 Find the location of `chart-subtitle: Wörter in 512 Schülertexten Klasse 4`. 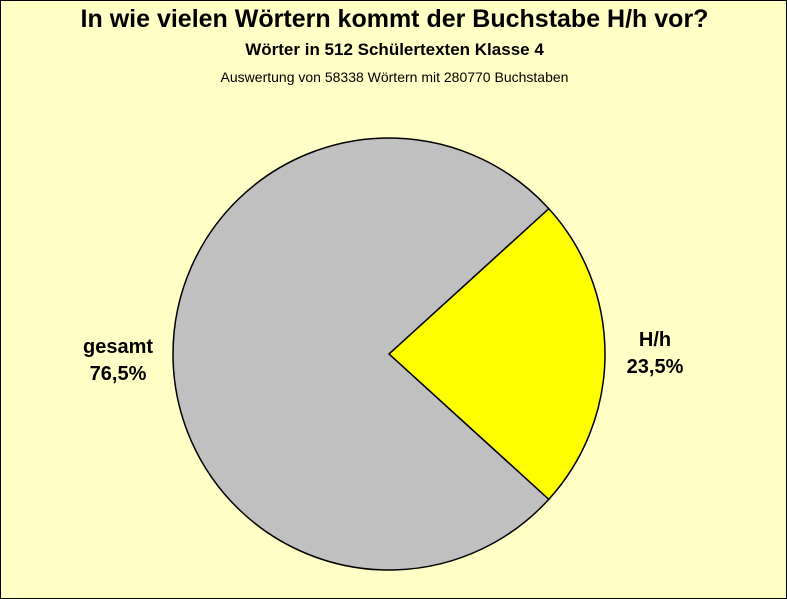

chart-subtitle: Wörter in 512 Schülertexten Klasse 4 is located at coordinates (394, 49).